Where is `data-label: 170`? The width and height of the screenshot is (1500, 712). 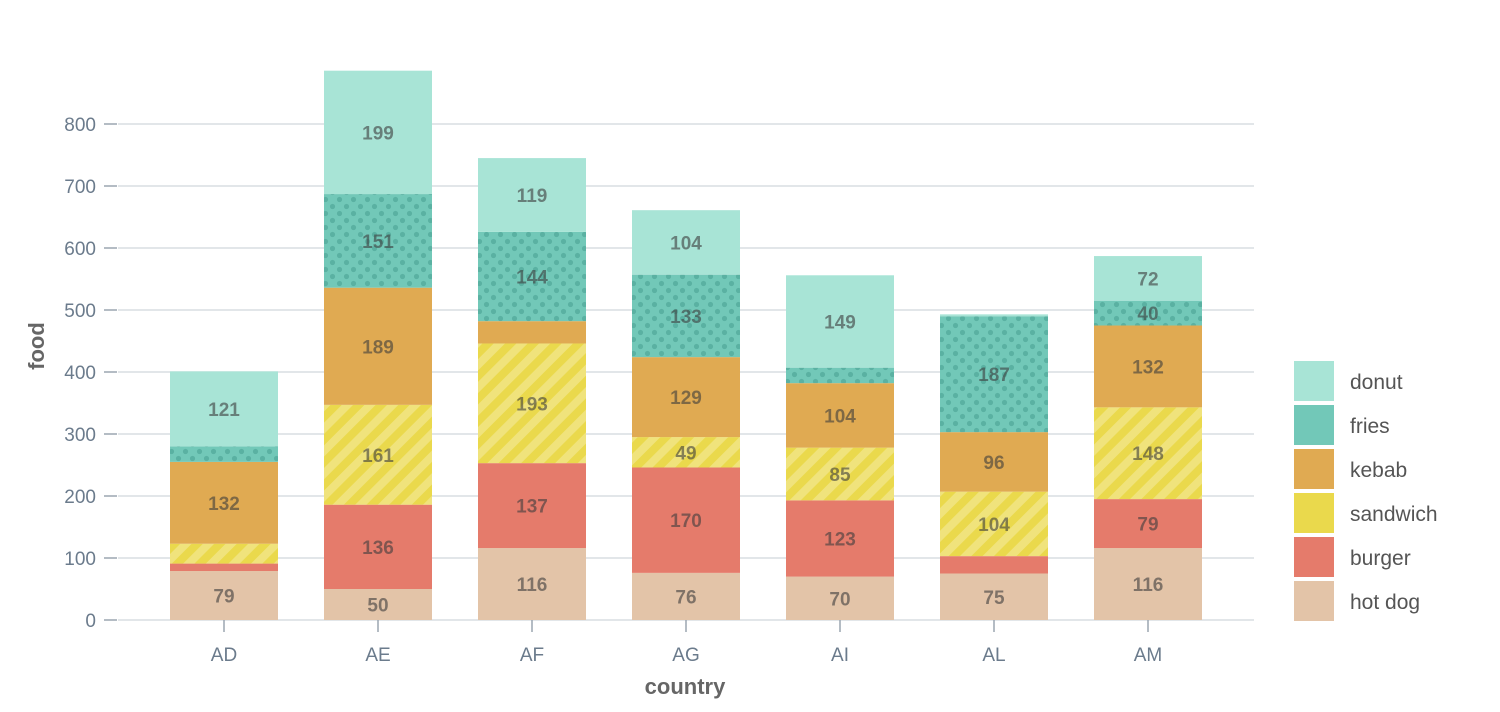 data-label: 170 is located at coordinates (686, 521).